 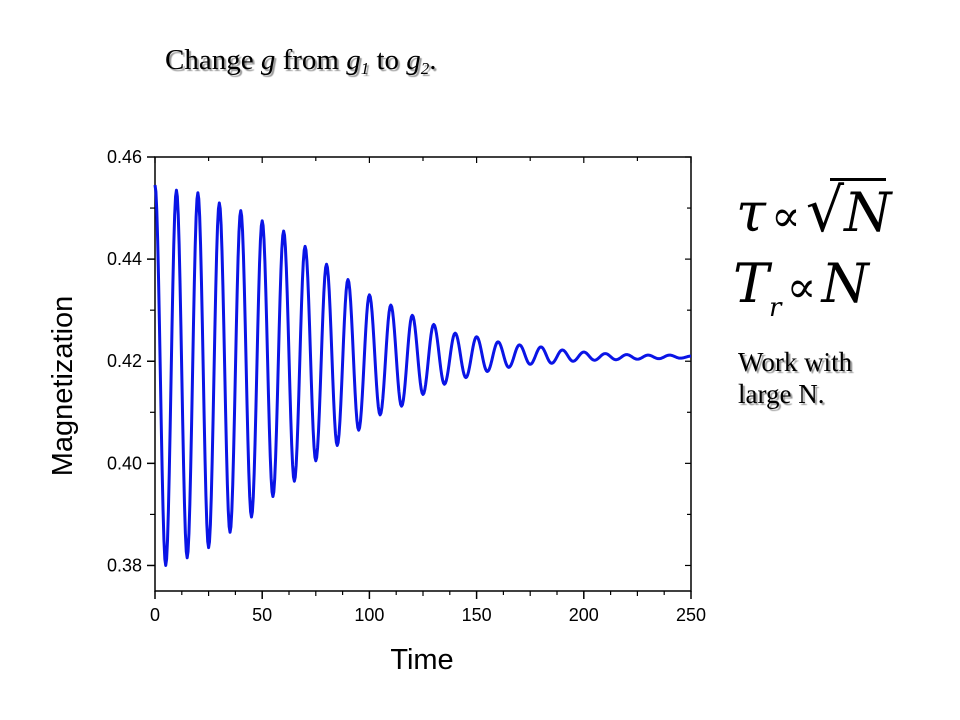 What do you see at coordinates (124, 565) in the screenshot?
I see `y-tick-label: 0.38` at bounding box center [124, 565].